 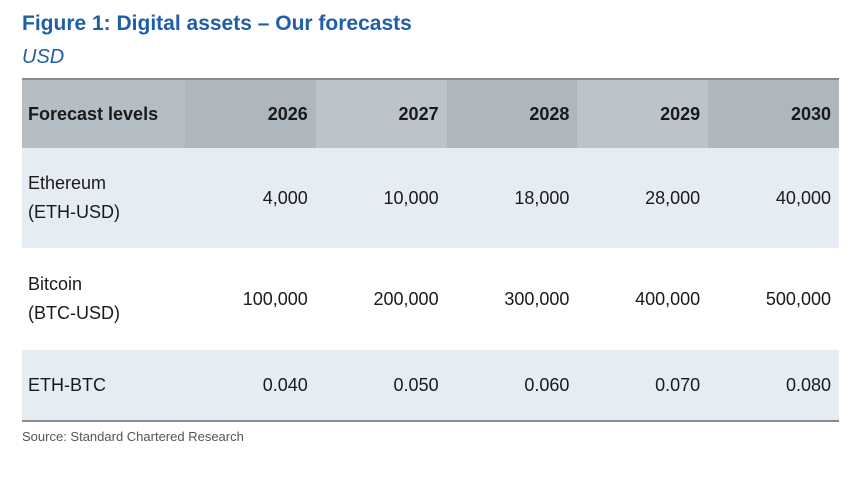 I want to click on header-year-2028: 2028, so click(x=512, y=114).